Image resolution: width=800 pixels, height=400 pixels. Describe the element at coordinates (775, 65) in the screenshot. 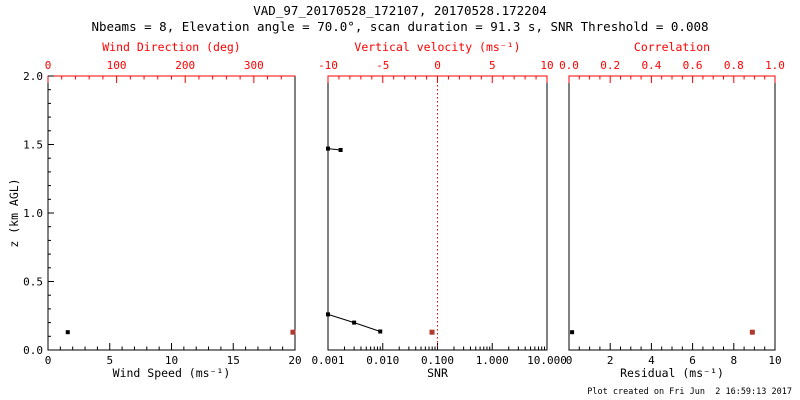

I see `residual-top-tick-label: 1.0` at that location.